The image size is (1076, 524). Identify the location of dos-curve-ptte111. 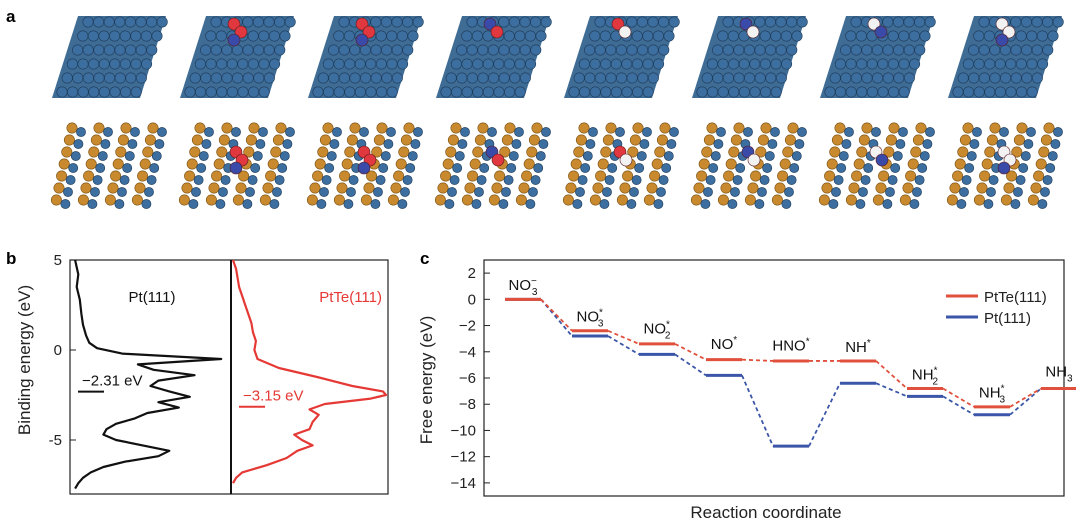
(309, 371).